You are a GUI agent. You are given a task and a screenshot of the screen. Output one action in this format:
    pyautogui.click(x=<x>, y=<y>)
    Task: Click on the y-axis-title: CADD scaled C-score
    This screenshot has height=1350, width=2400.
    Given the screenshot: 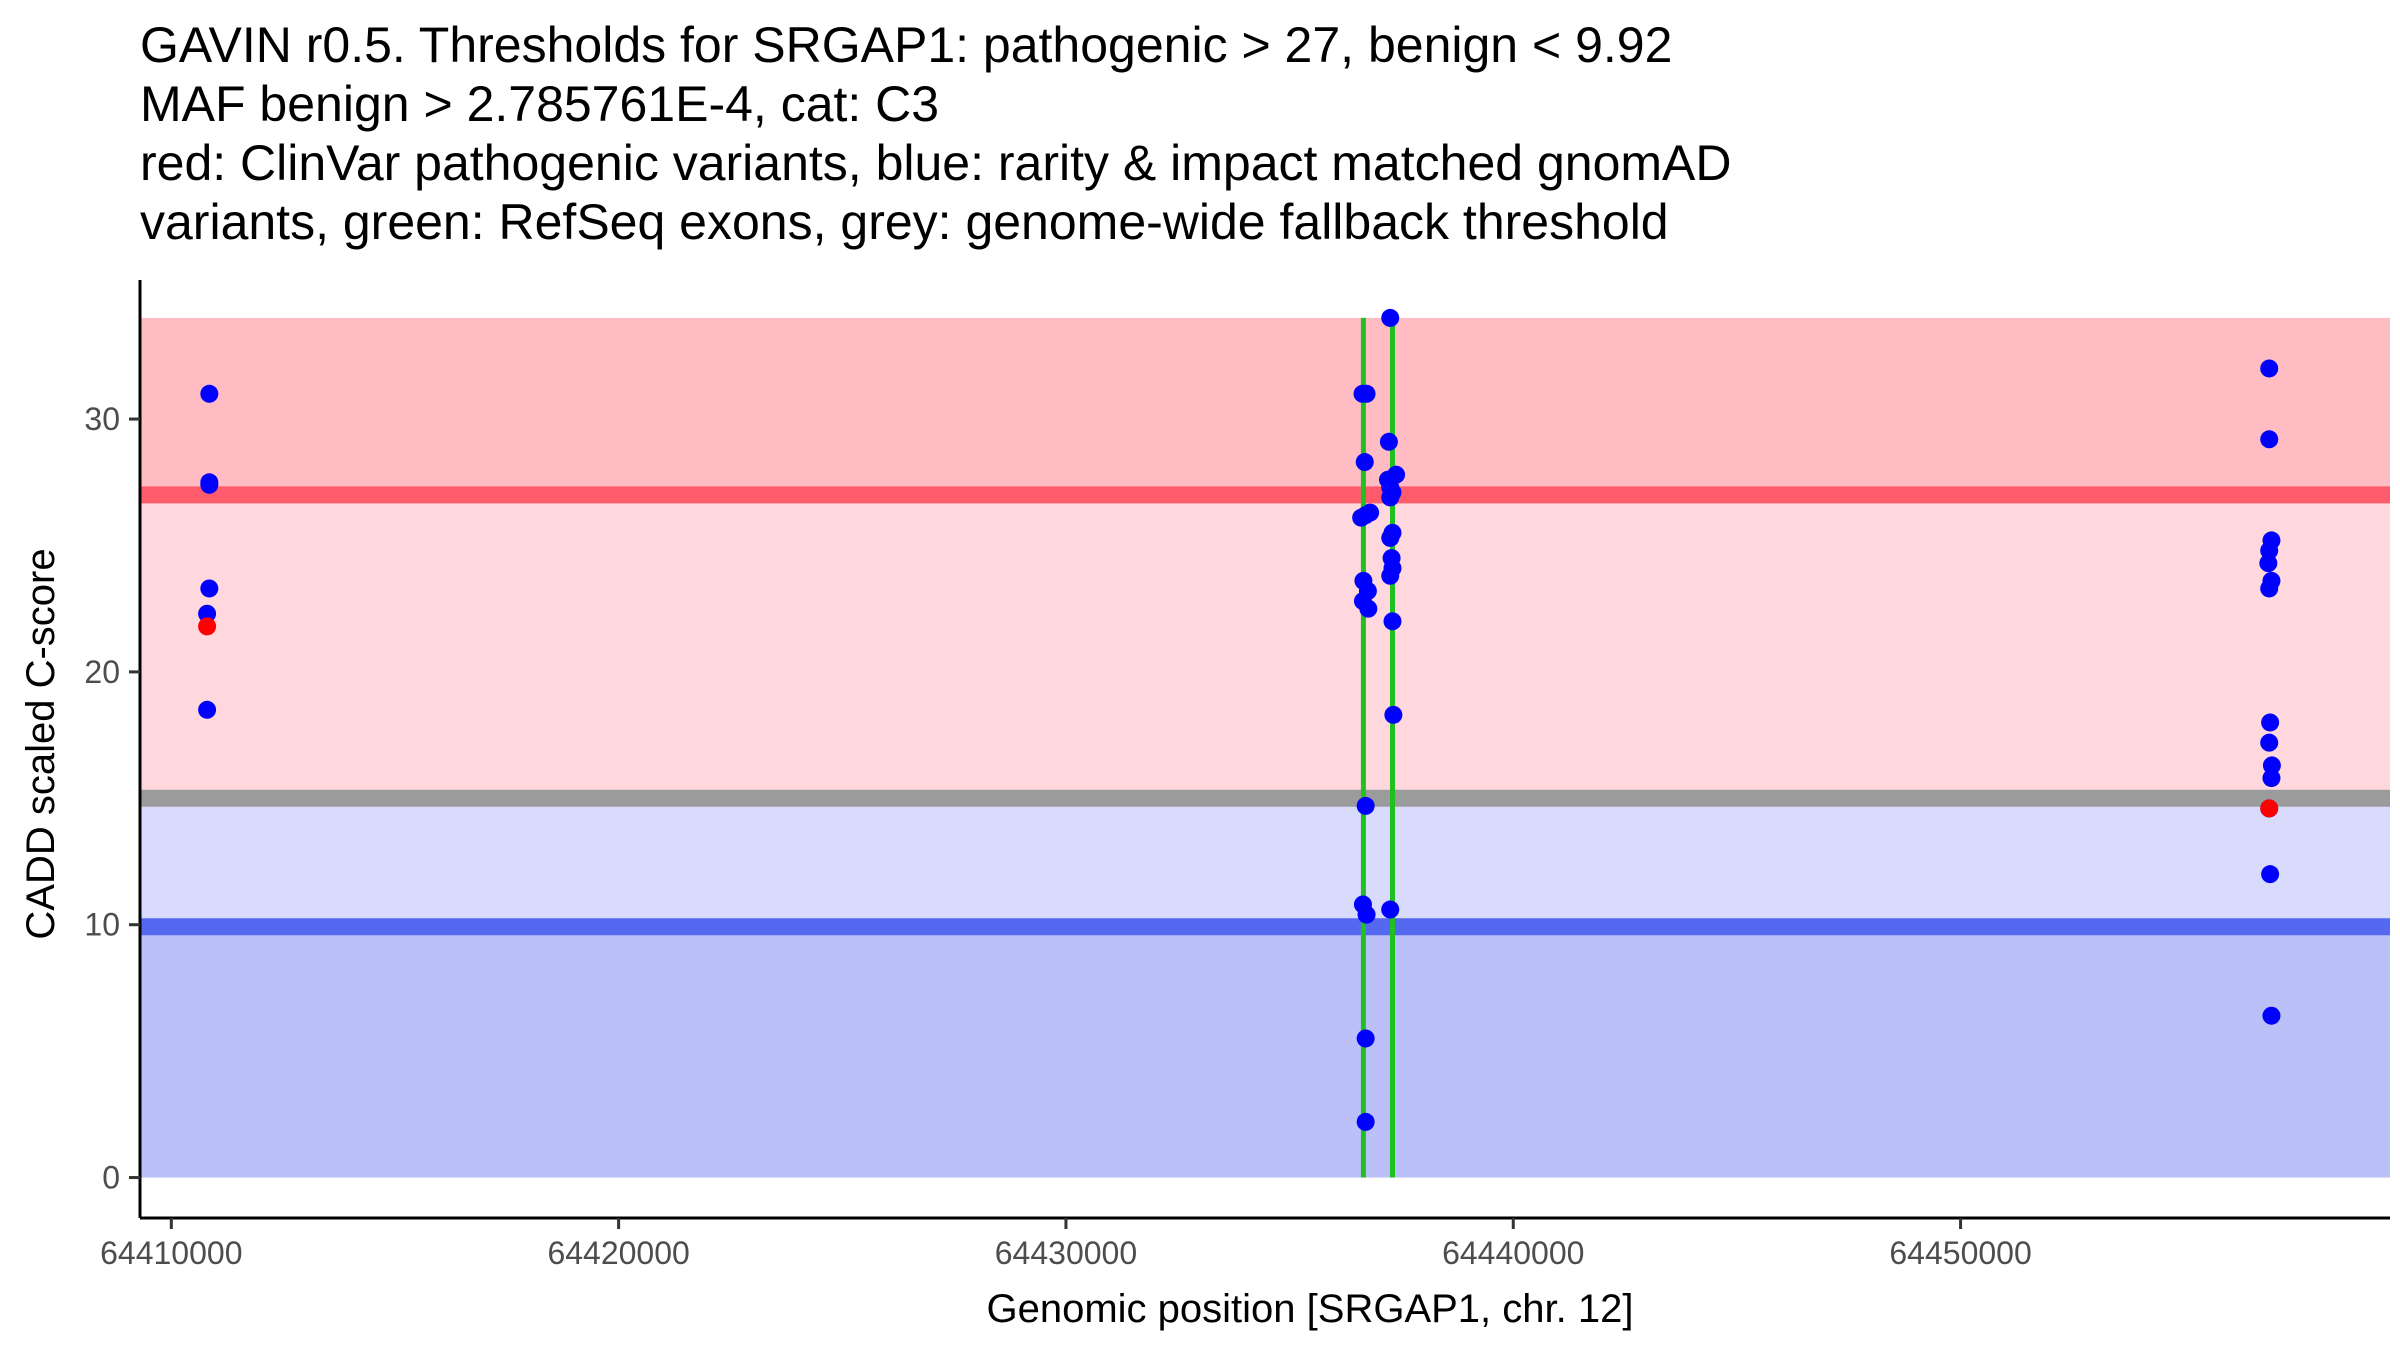 What is the action you would take?
    pyautogui.click(x=41, y=743)
    